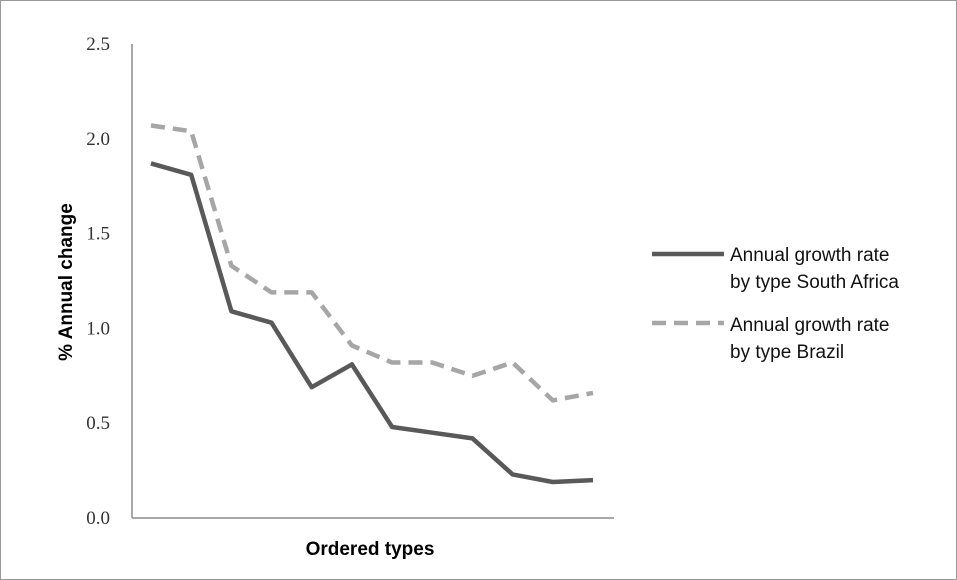  What do you see at coordinates (98, 234) in the screenshot?
I see `y-tick-label: 1.5` at bounding box center [98, 234].